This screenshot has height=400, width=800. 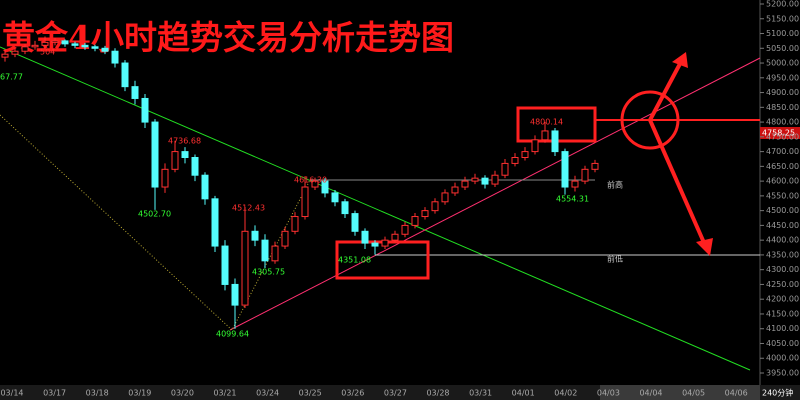 What do you see at coordinates (782, 254) in the screenshot?
I see `y-tick-label: 4350.00` at bounding box center [782, 254].